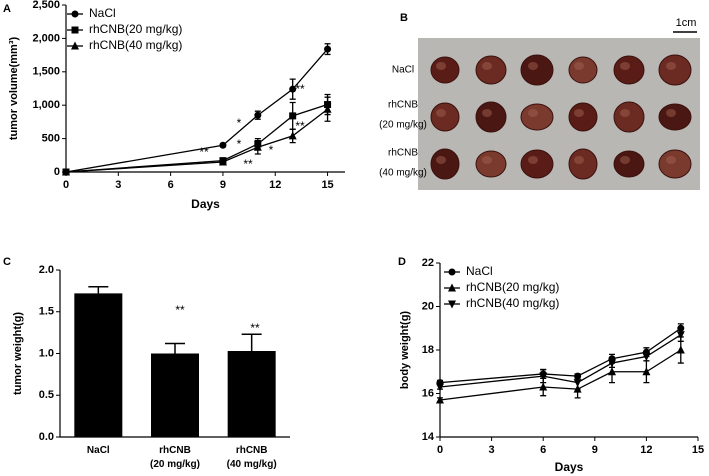 The image size is (709, 476). Describe the element at coordinates (46, 105) in the screenshot. I see `y-tick-label: 1,000` at that location.